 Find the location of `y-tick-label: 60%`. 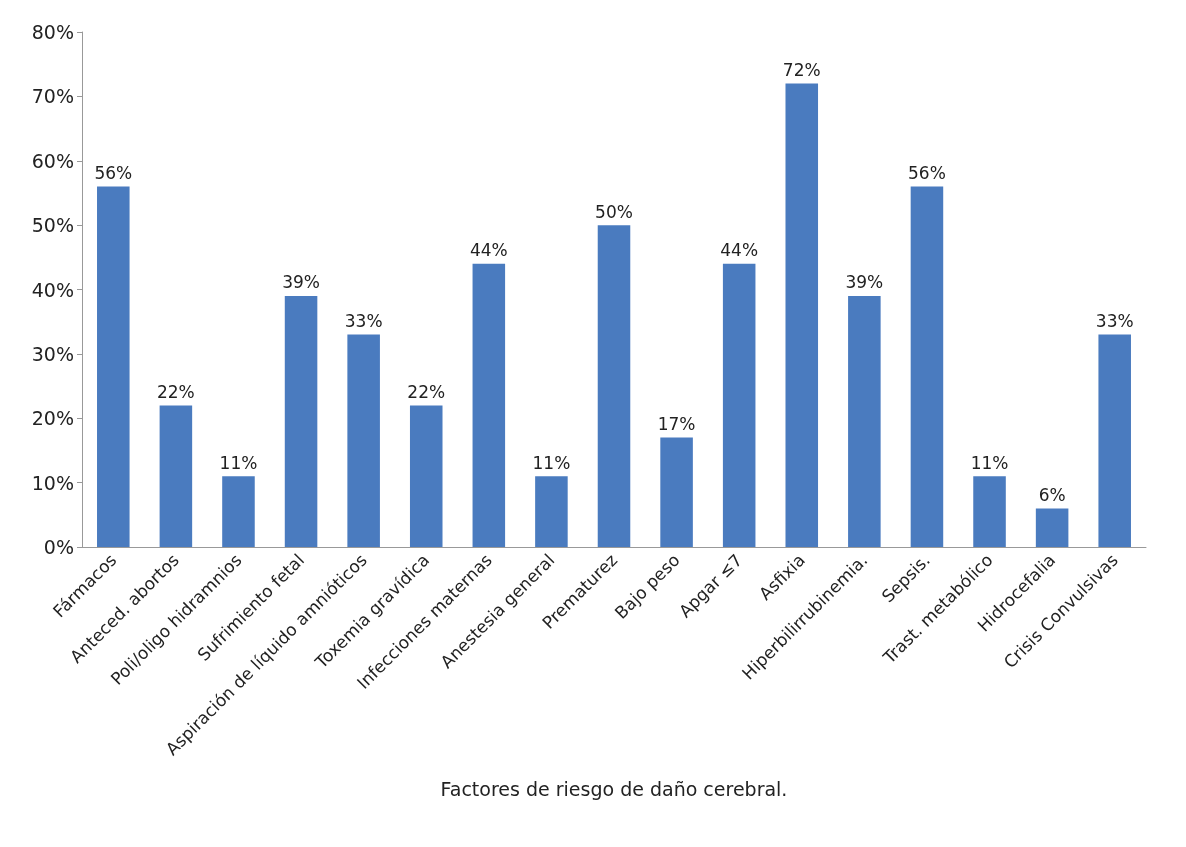

y-tick-label: 60% is located at coordinates (52, 160).